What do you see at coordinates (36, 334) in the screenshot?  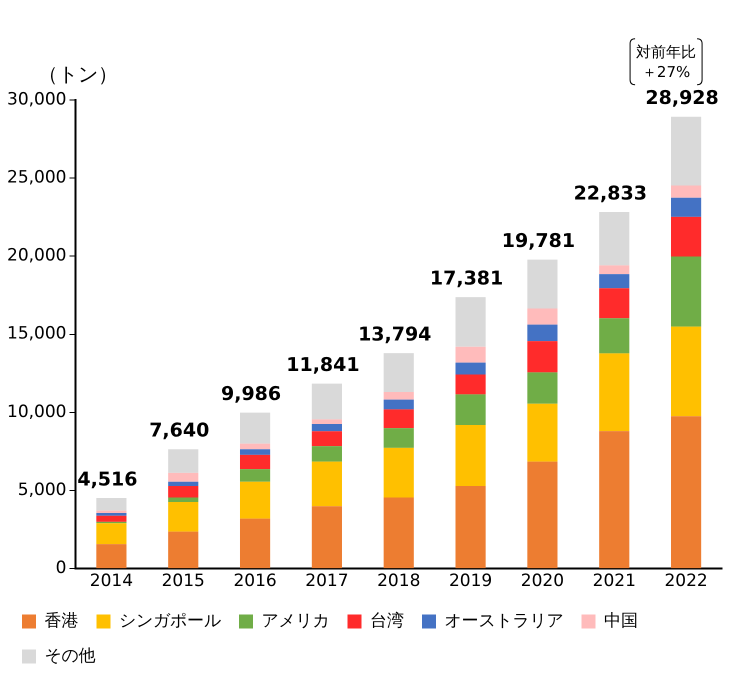 I see `y-tick-label: 15,000` at bounding box center [36, 334].